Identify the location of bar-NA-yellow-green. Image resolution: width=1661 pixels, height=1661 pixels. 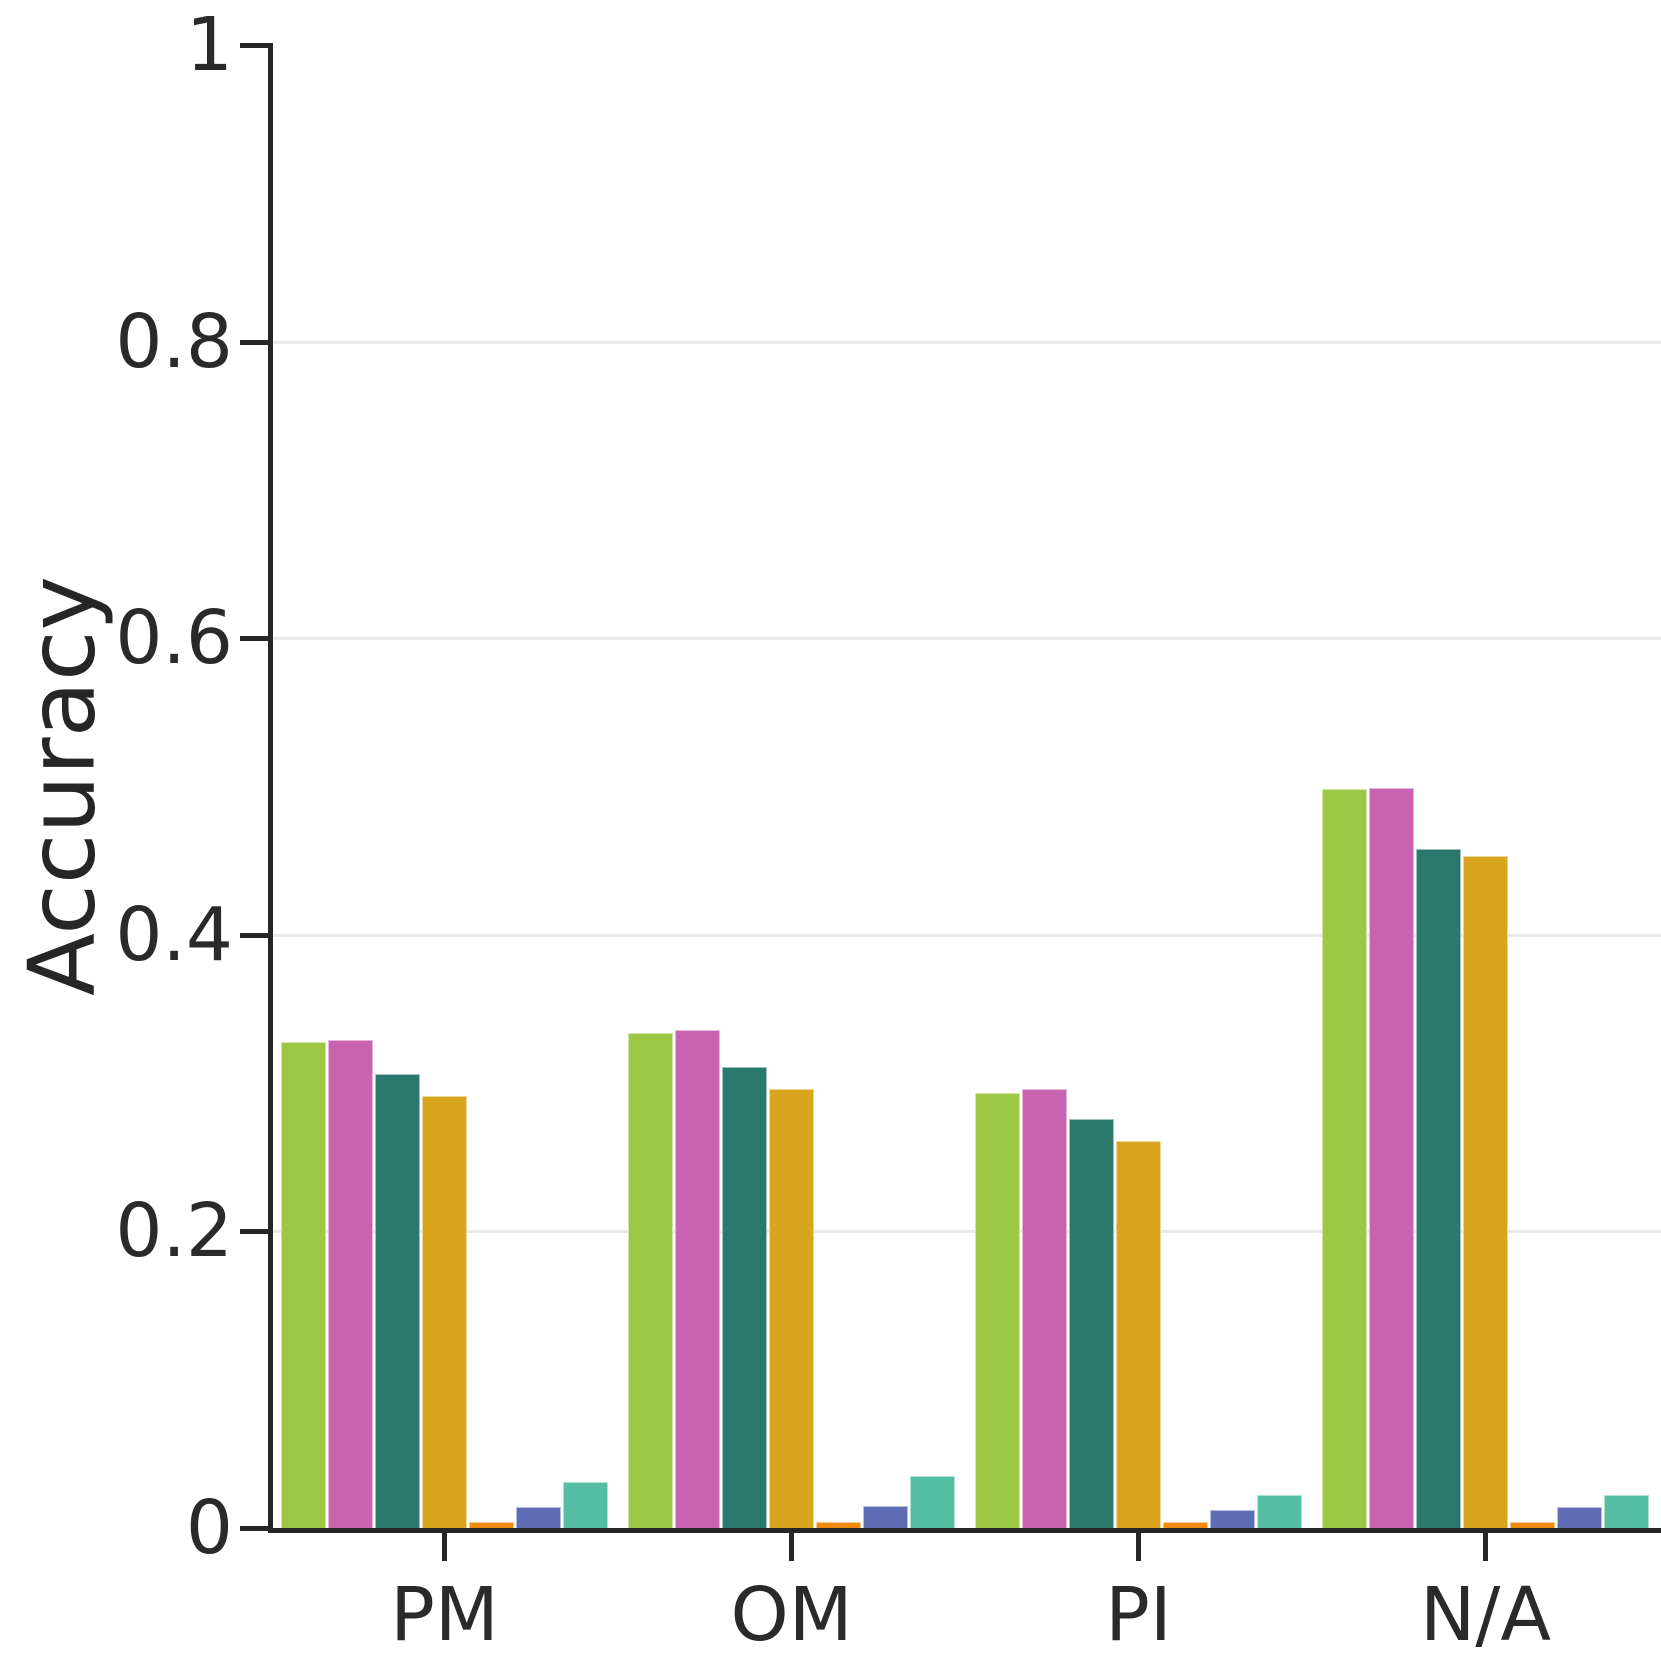
(1344, 1158).